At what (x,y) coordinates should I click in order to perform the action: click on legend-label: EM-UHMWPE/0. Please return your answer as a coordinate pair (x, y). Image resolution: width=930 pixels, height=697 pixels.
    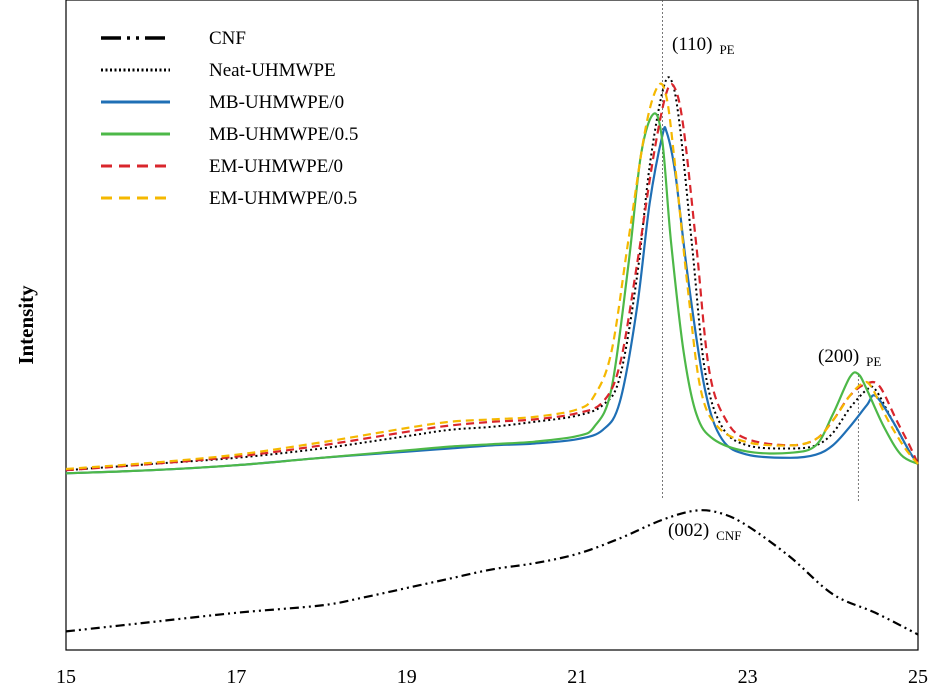
    Looking at the image, I should click on (276, 166).